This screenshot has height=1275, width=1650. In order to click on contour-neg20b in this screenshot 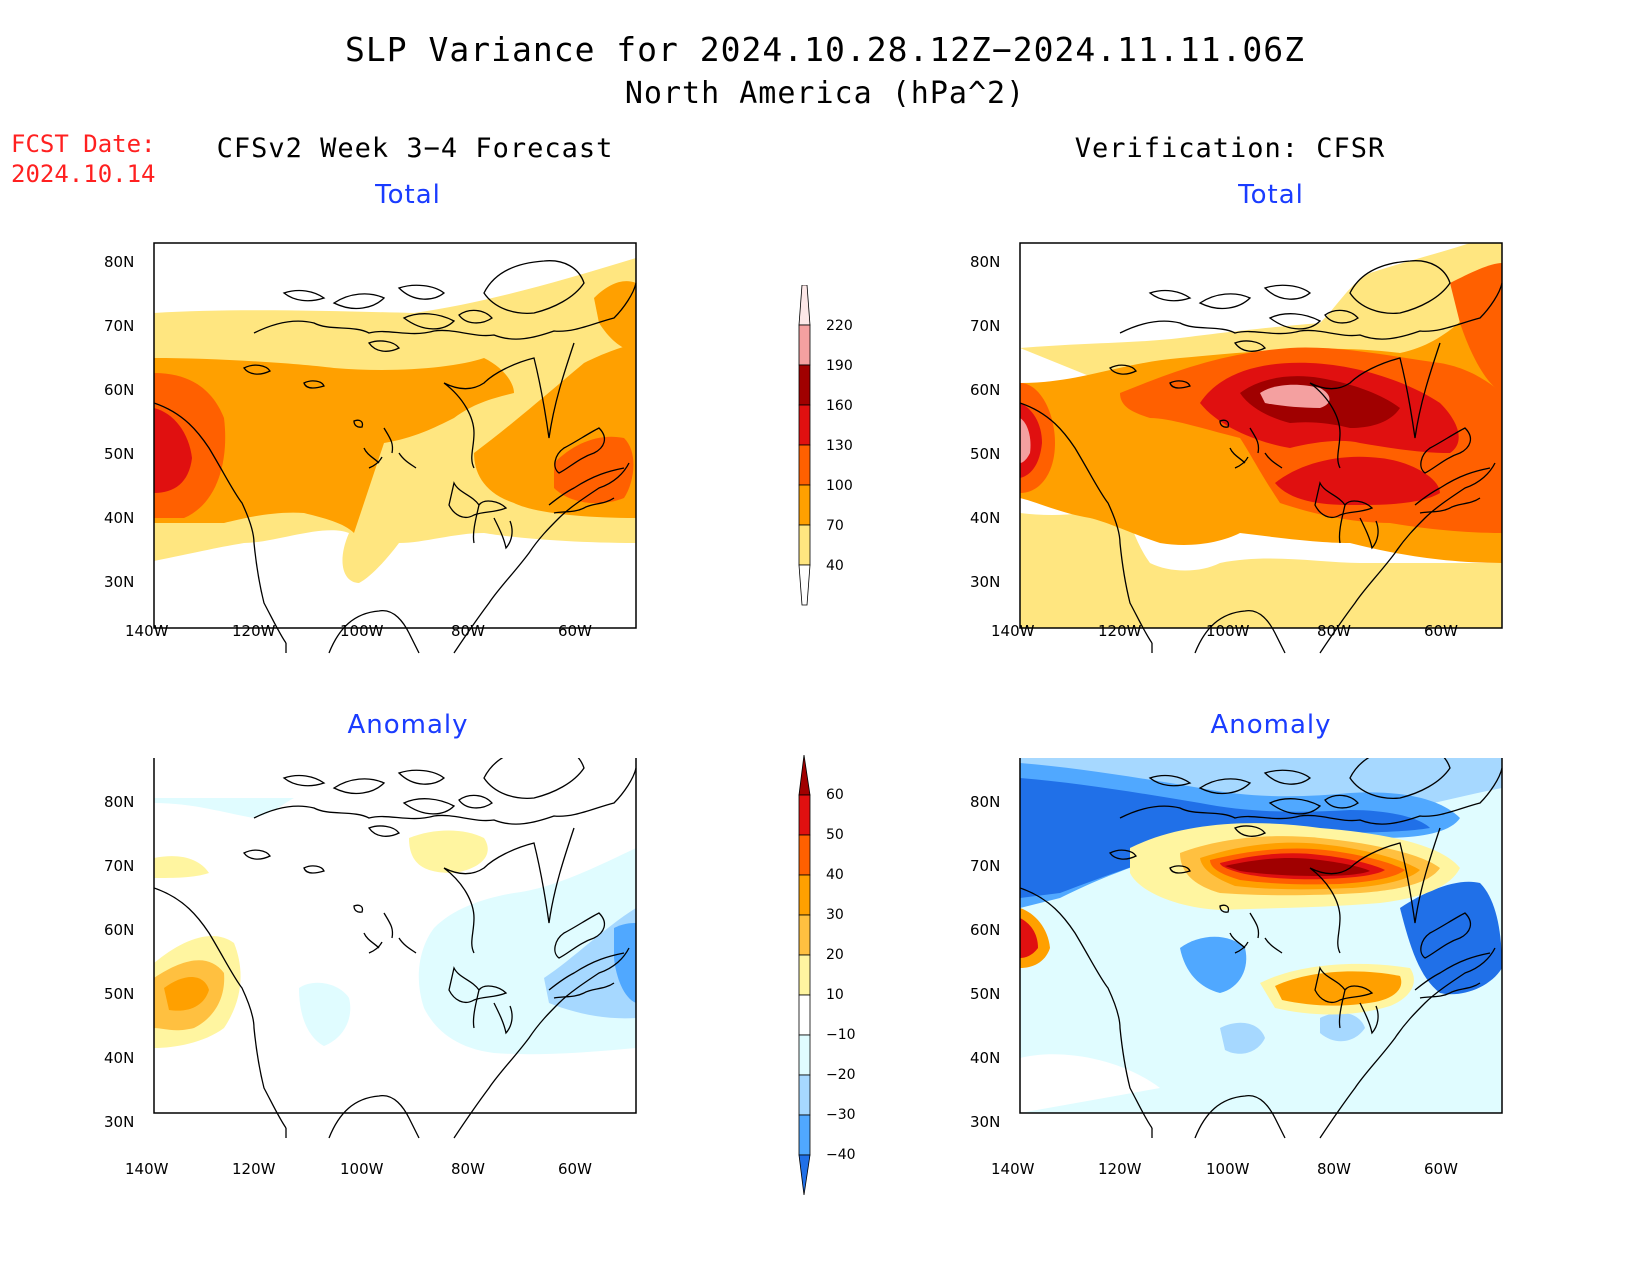, I will do `click(1292, 1033)`.